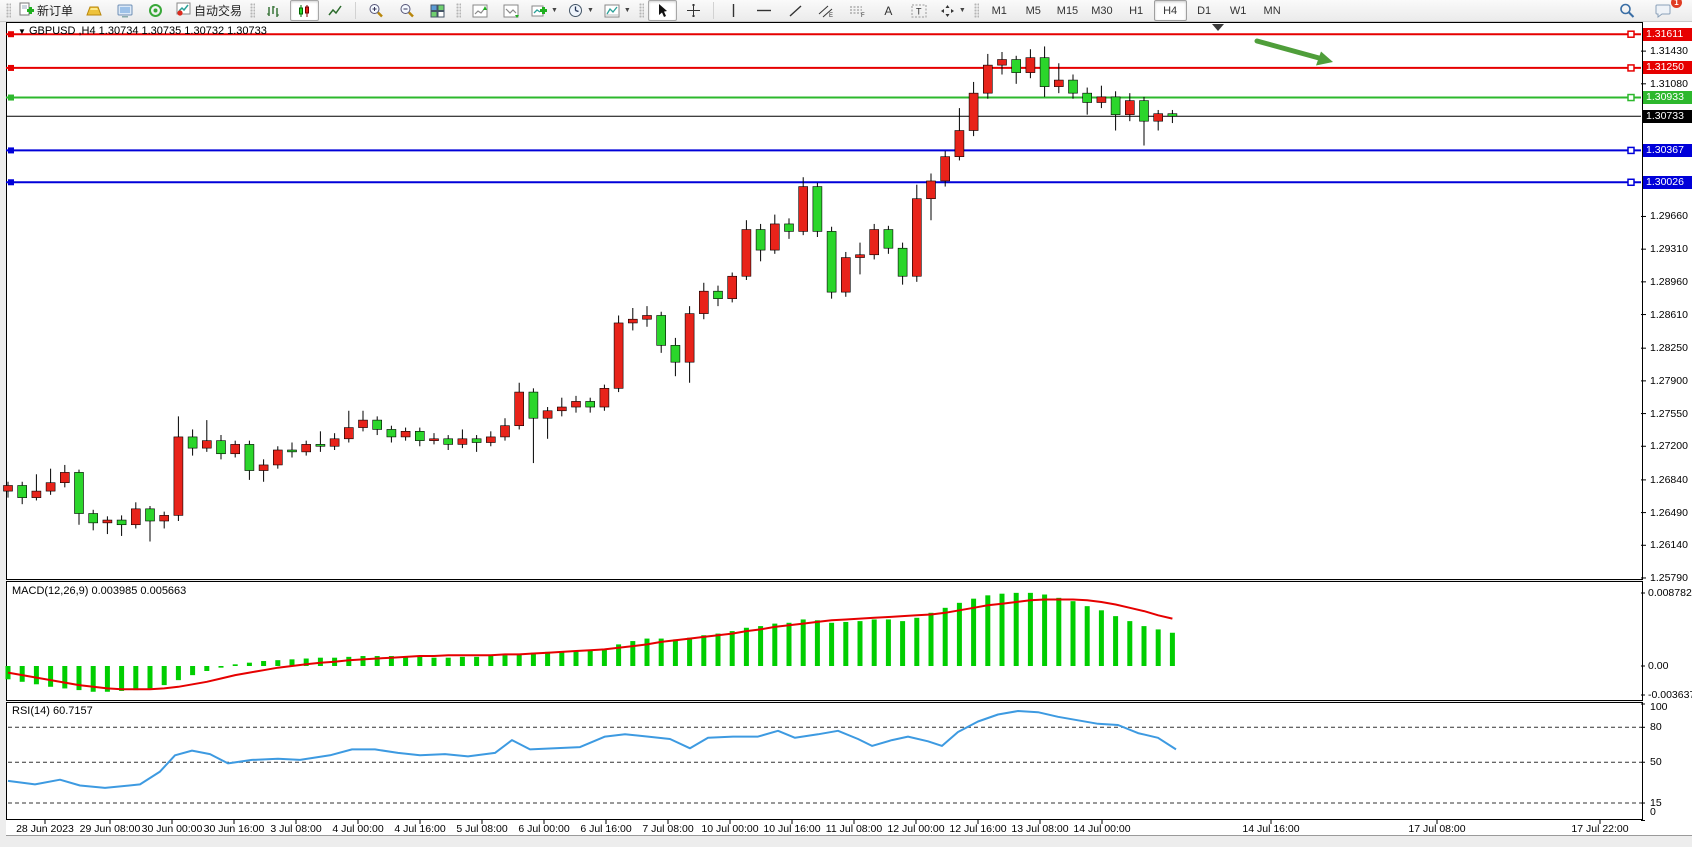 This screenshot has width=1692, height=847. I want to click on support-icon, so click(156, 10).